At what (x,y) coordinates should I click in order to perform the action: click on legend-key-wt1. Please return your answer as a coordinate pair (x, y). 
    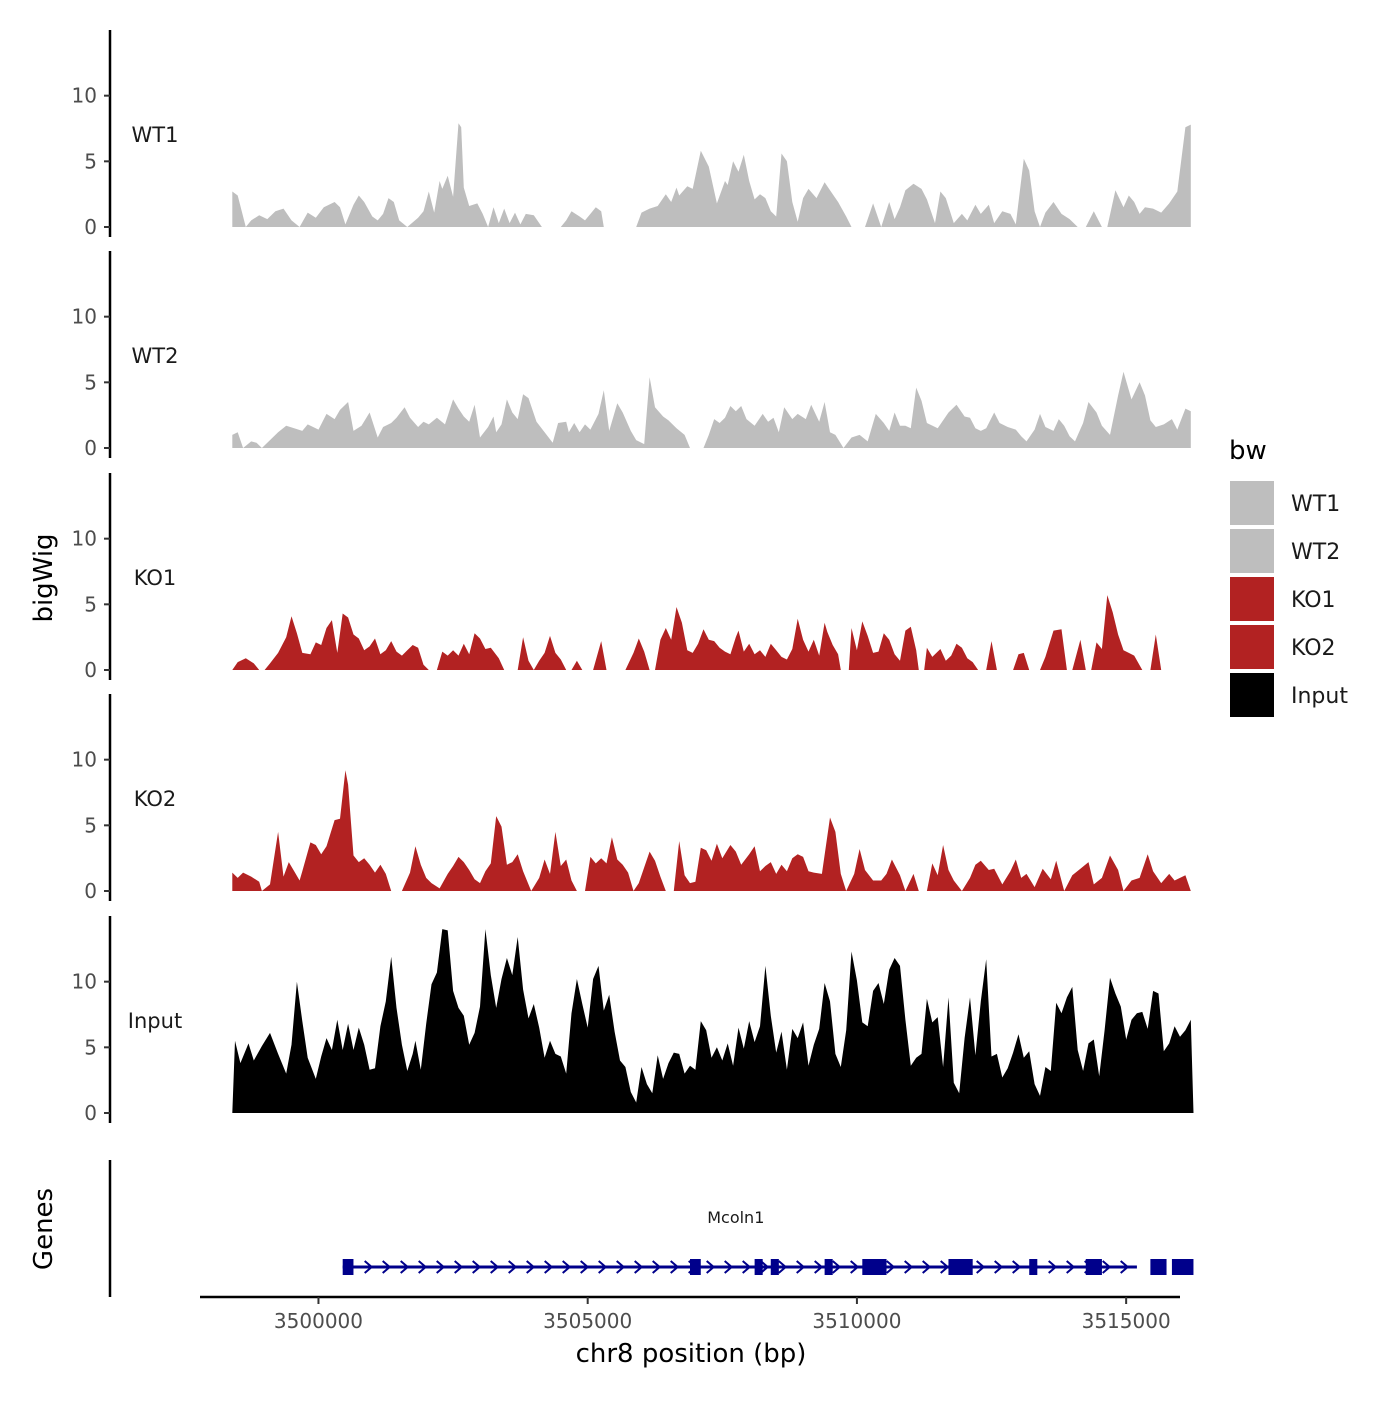
    Looking at the image, I should click on (1252, 503).